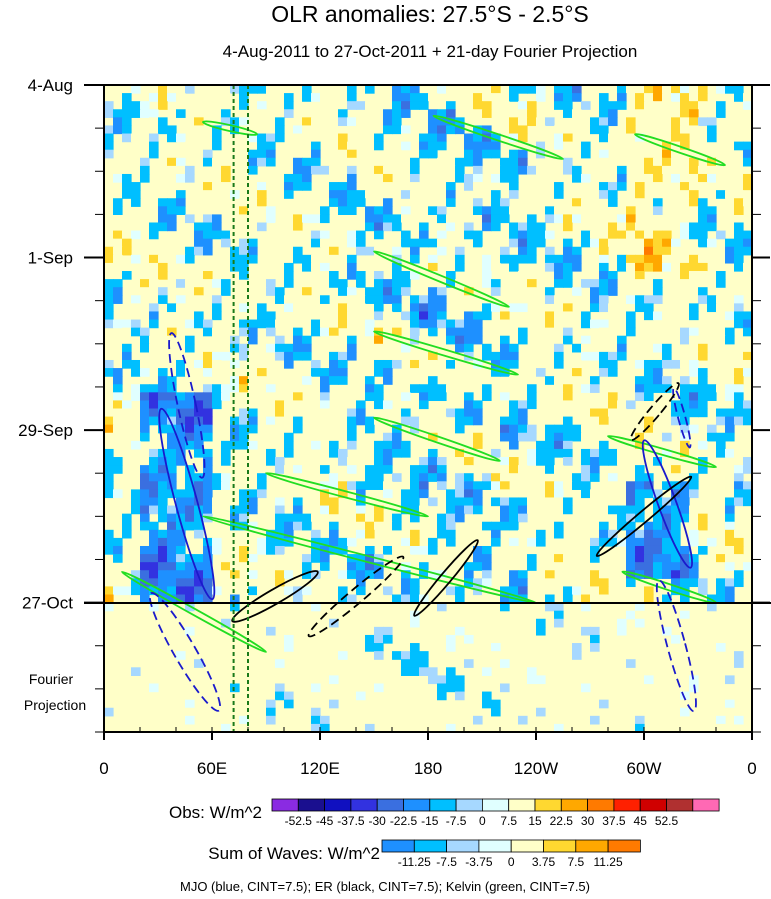 The width and height of the screenshot is (771, 899). Describe the element at coordinates (456, 821) in the screenshot. I see `colorbar-tick-label: -7.5` at that location.